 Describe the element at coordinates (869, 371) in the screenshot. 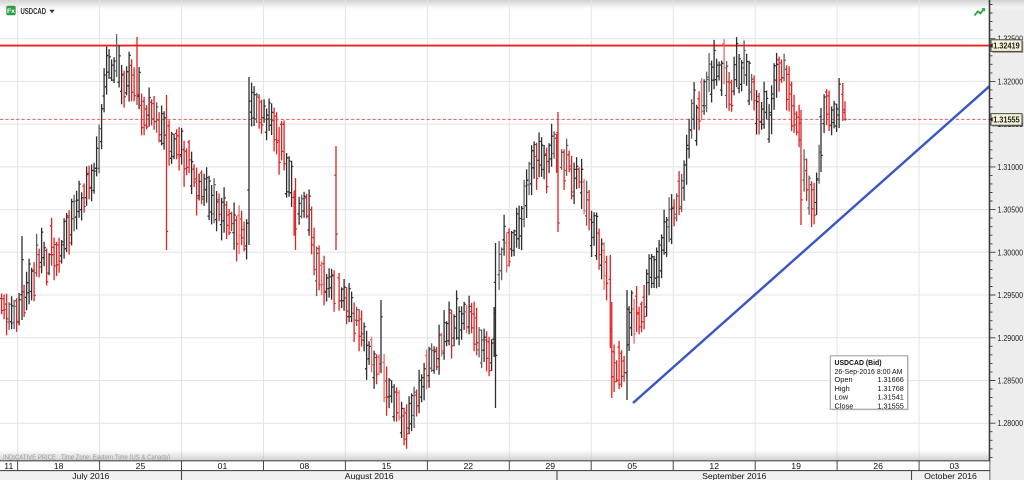

I see `svg-text: 26-Sep-2016 8:00 AM` at that location.